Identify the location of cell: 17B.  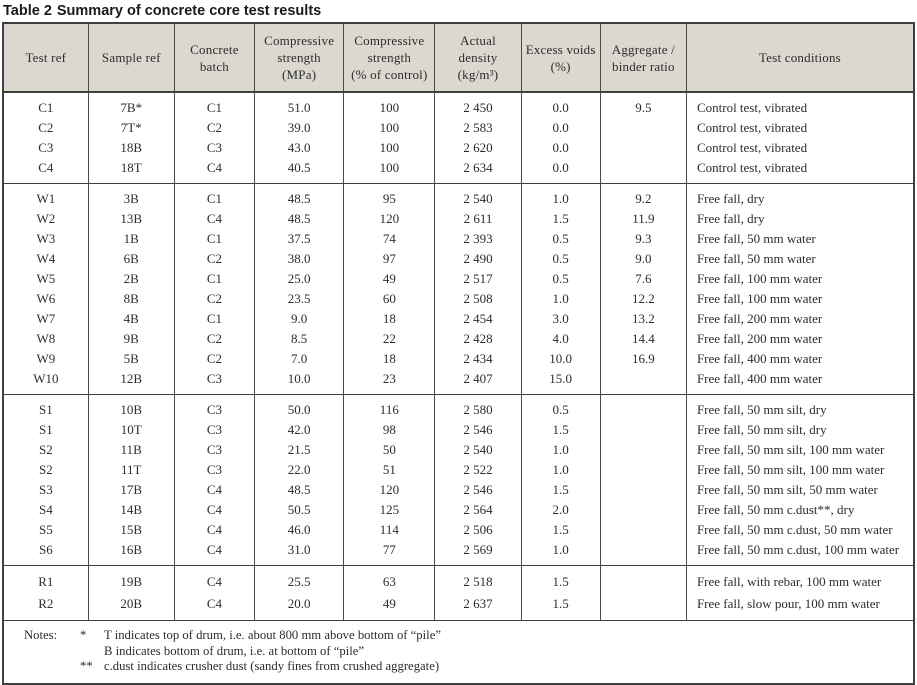
(131, 490).